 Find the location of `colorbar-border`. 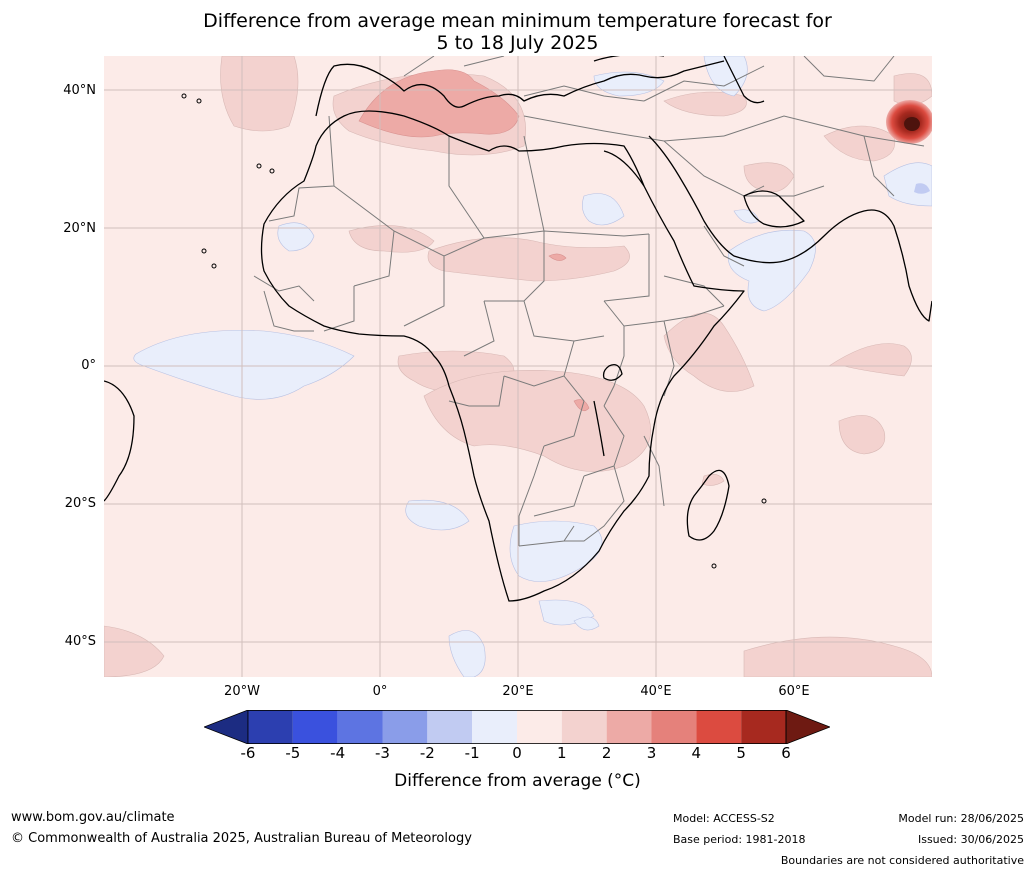

colorbar-border is located at coordinates (517, 727).